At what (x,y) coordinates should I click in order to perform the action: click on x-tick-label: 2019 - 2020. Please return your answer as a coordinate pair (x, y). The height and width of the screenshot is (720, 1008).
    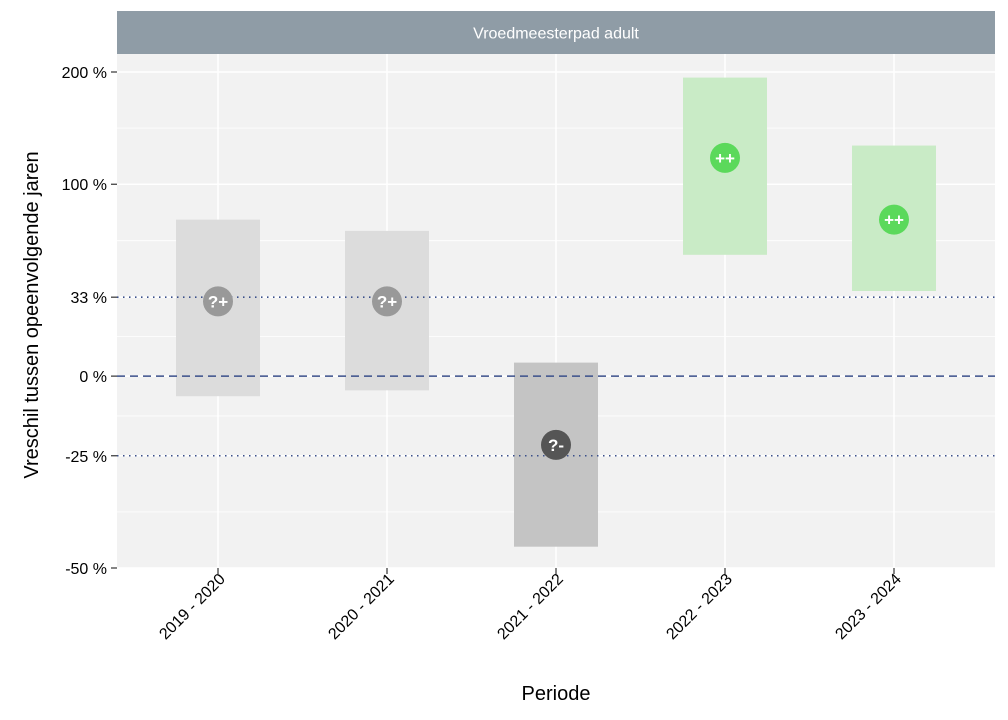
    Looking at the image, I should click on (192, 607).